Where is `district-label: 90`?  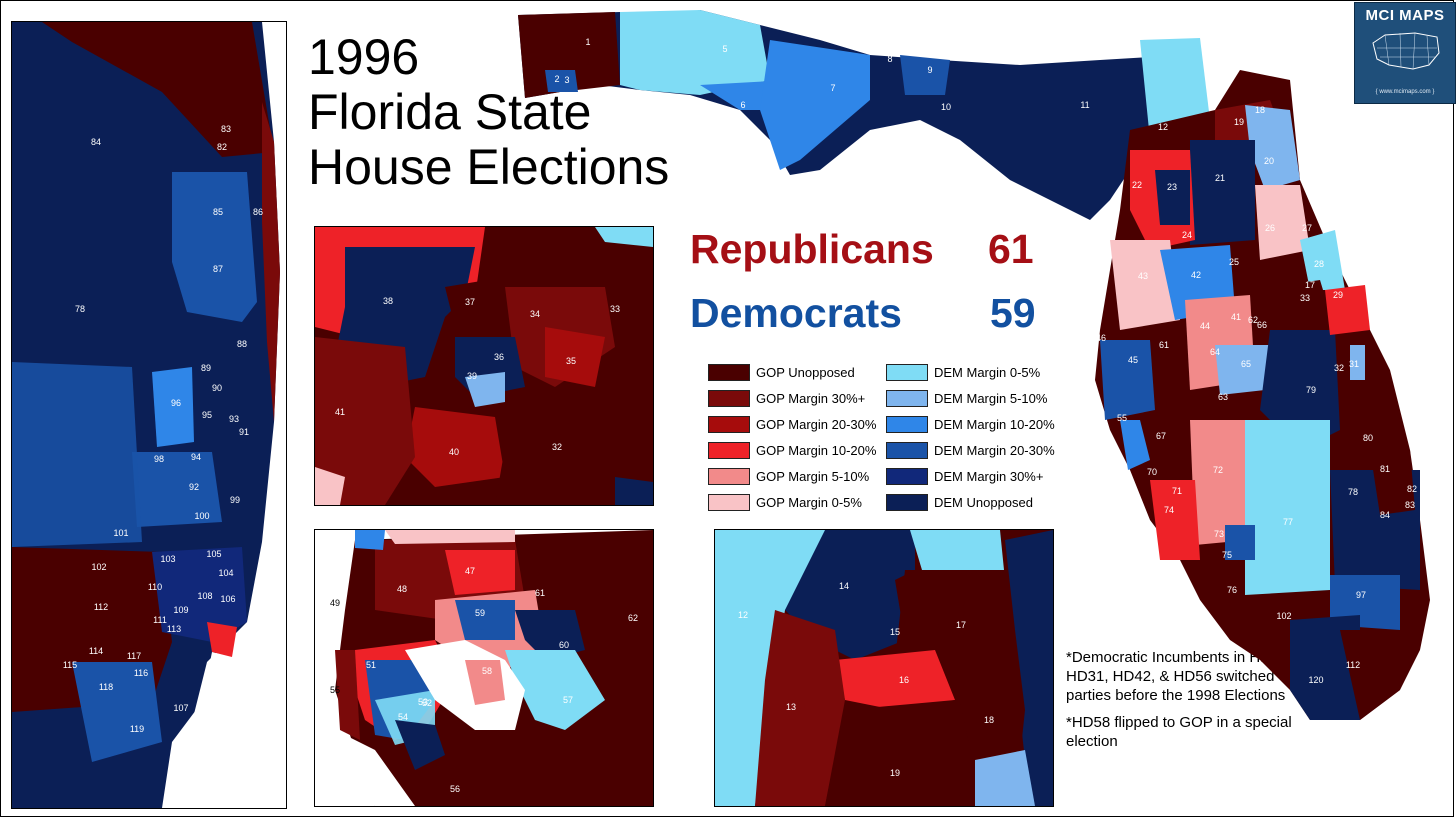
district-label: 90 is located at coordinates (217, 388).